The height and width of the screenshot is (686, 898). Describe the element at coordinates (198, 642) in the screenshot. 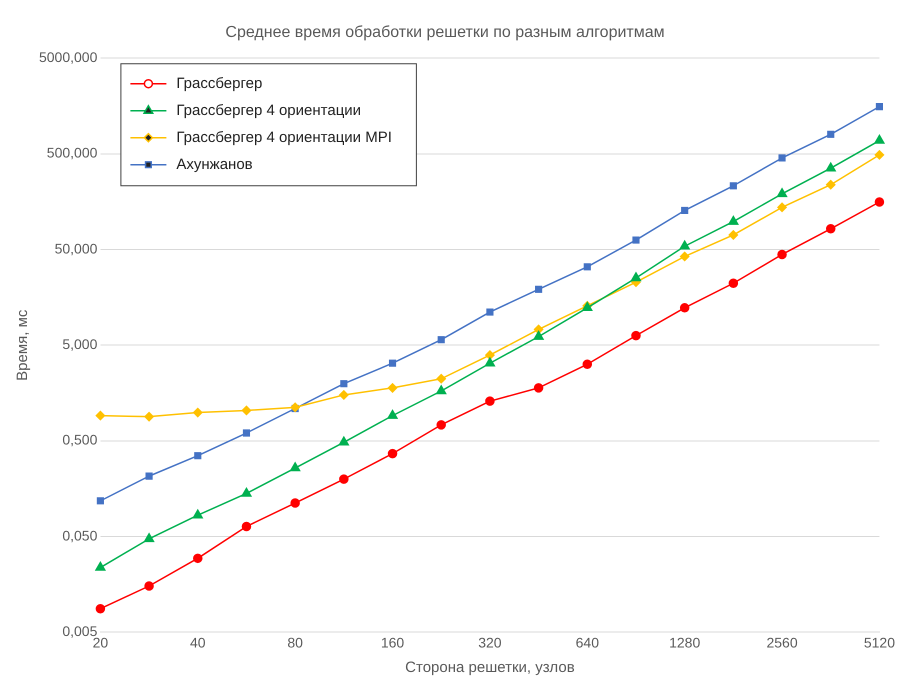

I see `x-tick-label: 40` at that location.